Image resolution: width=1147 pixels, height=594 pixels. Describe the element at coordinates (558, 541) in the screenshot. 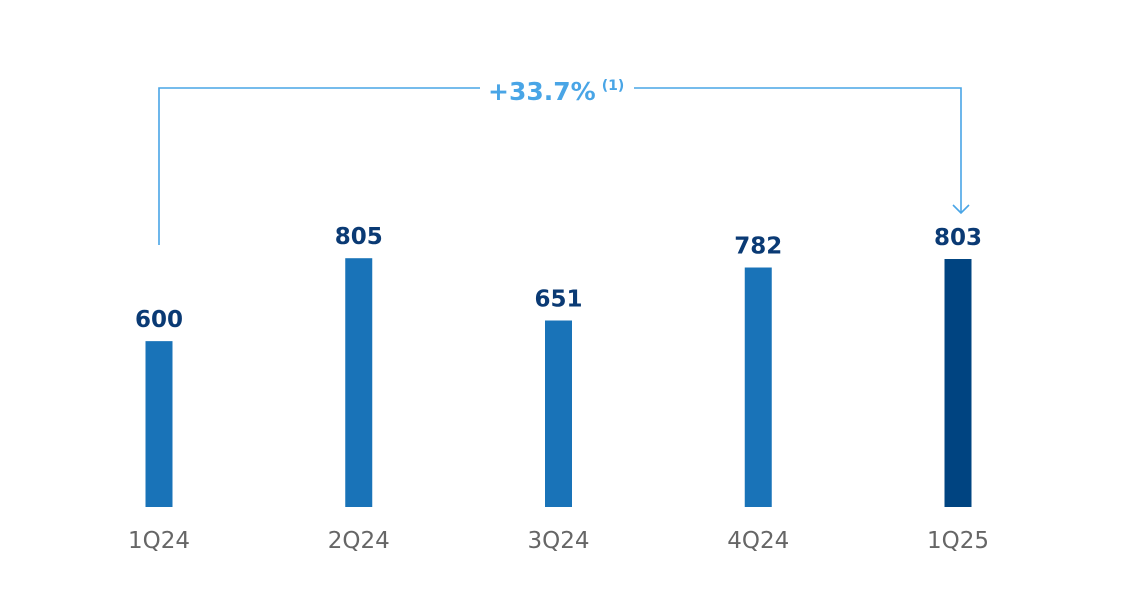

I see `x-tick-label: 3Q24` at that location.